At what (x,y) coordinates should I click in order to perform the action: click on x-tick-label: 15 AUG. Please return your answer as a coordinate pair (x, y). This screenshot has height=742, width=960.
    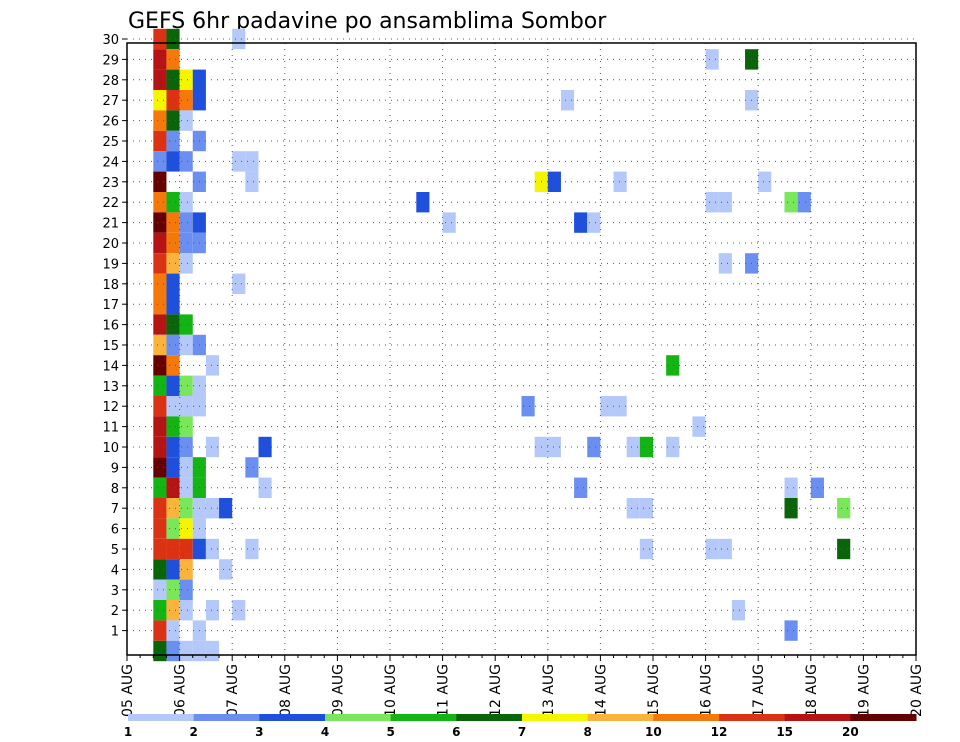
    Looking at the image, I should click on (654, 690).